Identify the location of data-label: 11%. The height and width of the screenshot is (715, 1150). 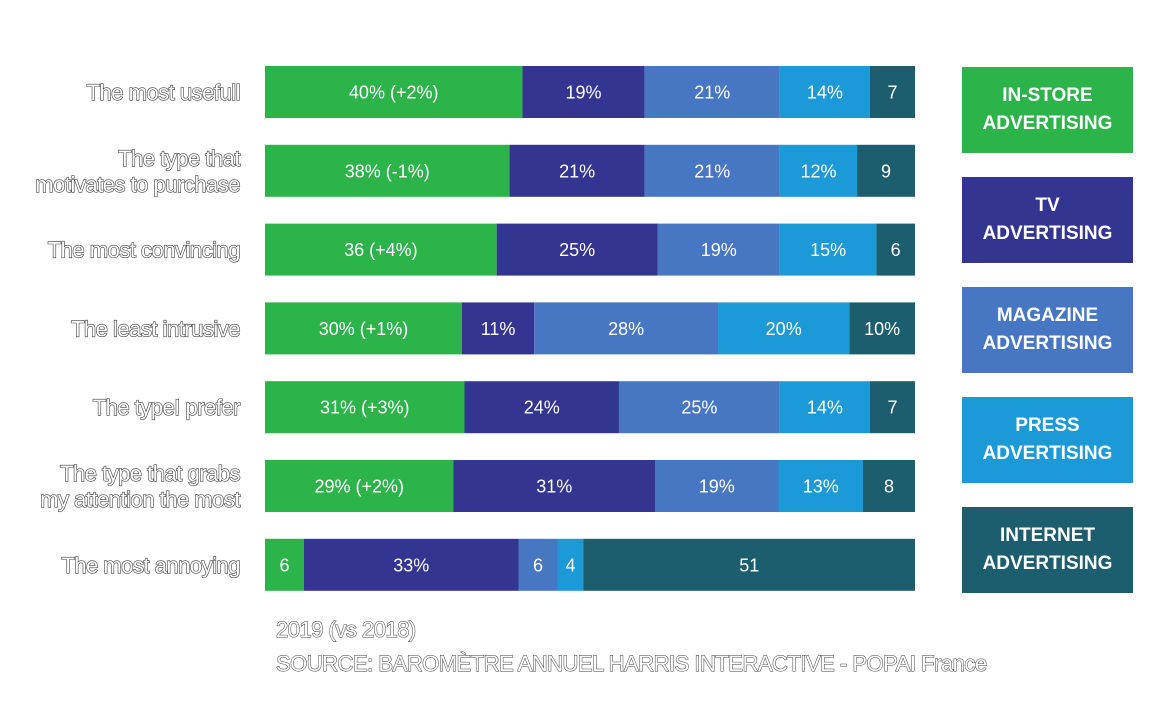
(498, 329).